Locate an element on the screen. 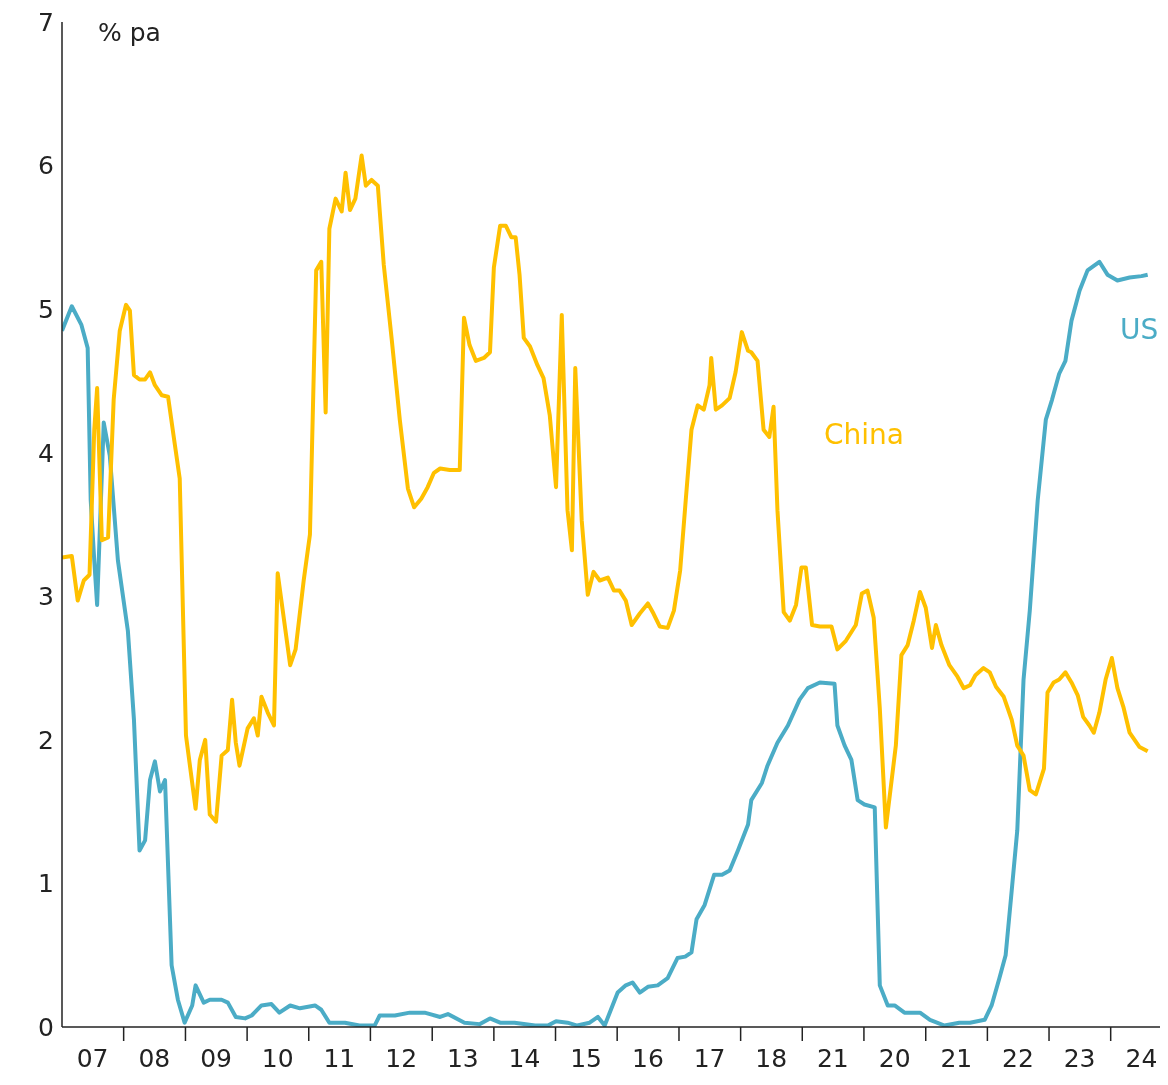 The image size is (1168, 1085). x-tick-label: 20 is located at coordinates (894, 1058).